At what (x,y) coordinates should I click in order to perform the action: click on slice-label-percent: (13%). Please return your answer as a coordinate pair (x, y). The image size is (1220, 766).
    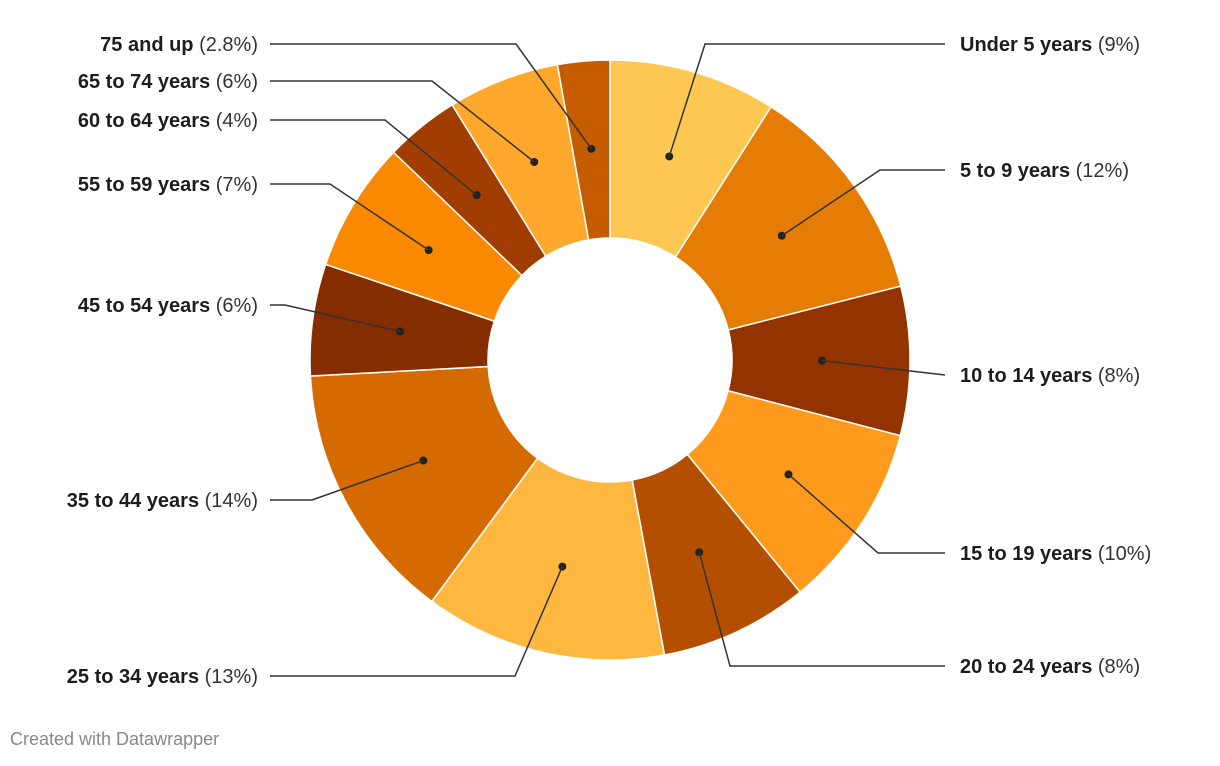
    Looking at the image, I should click on (228, 677).